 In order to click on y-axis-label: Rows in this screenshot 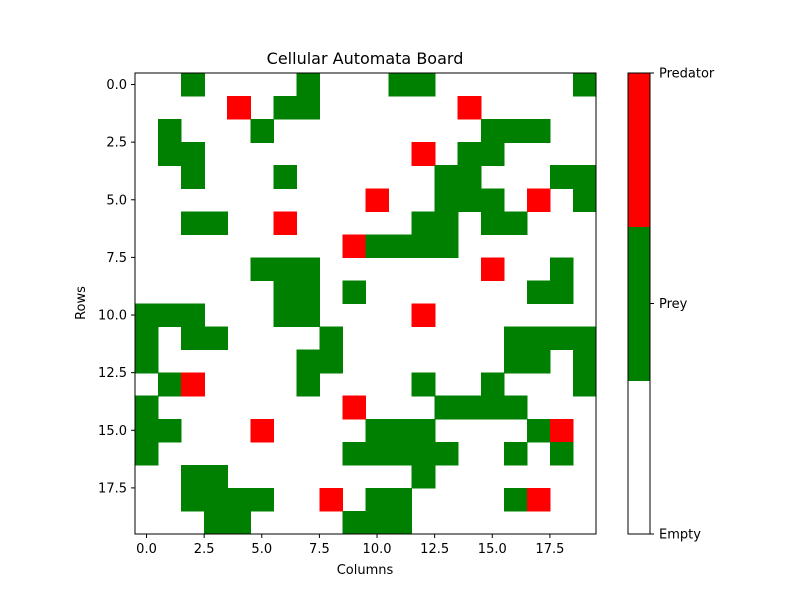, I will do `click(81, 303)`.